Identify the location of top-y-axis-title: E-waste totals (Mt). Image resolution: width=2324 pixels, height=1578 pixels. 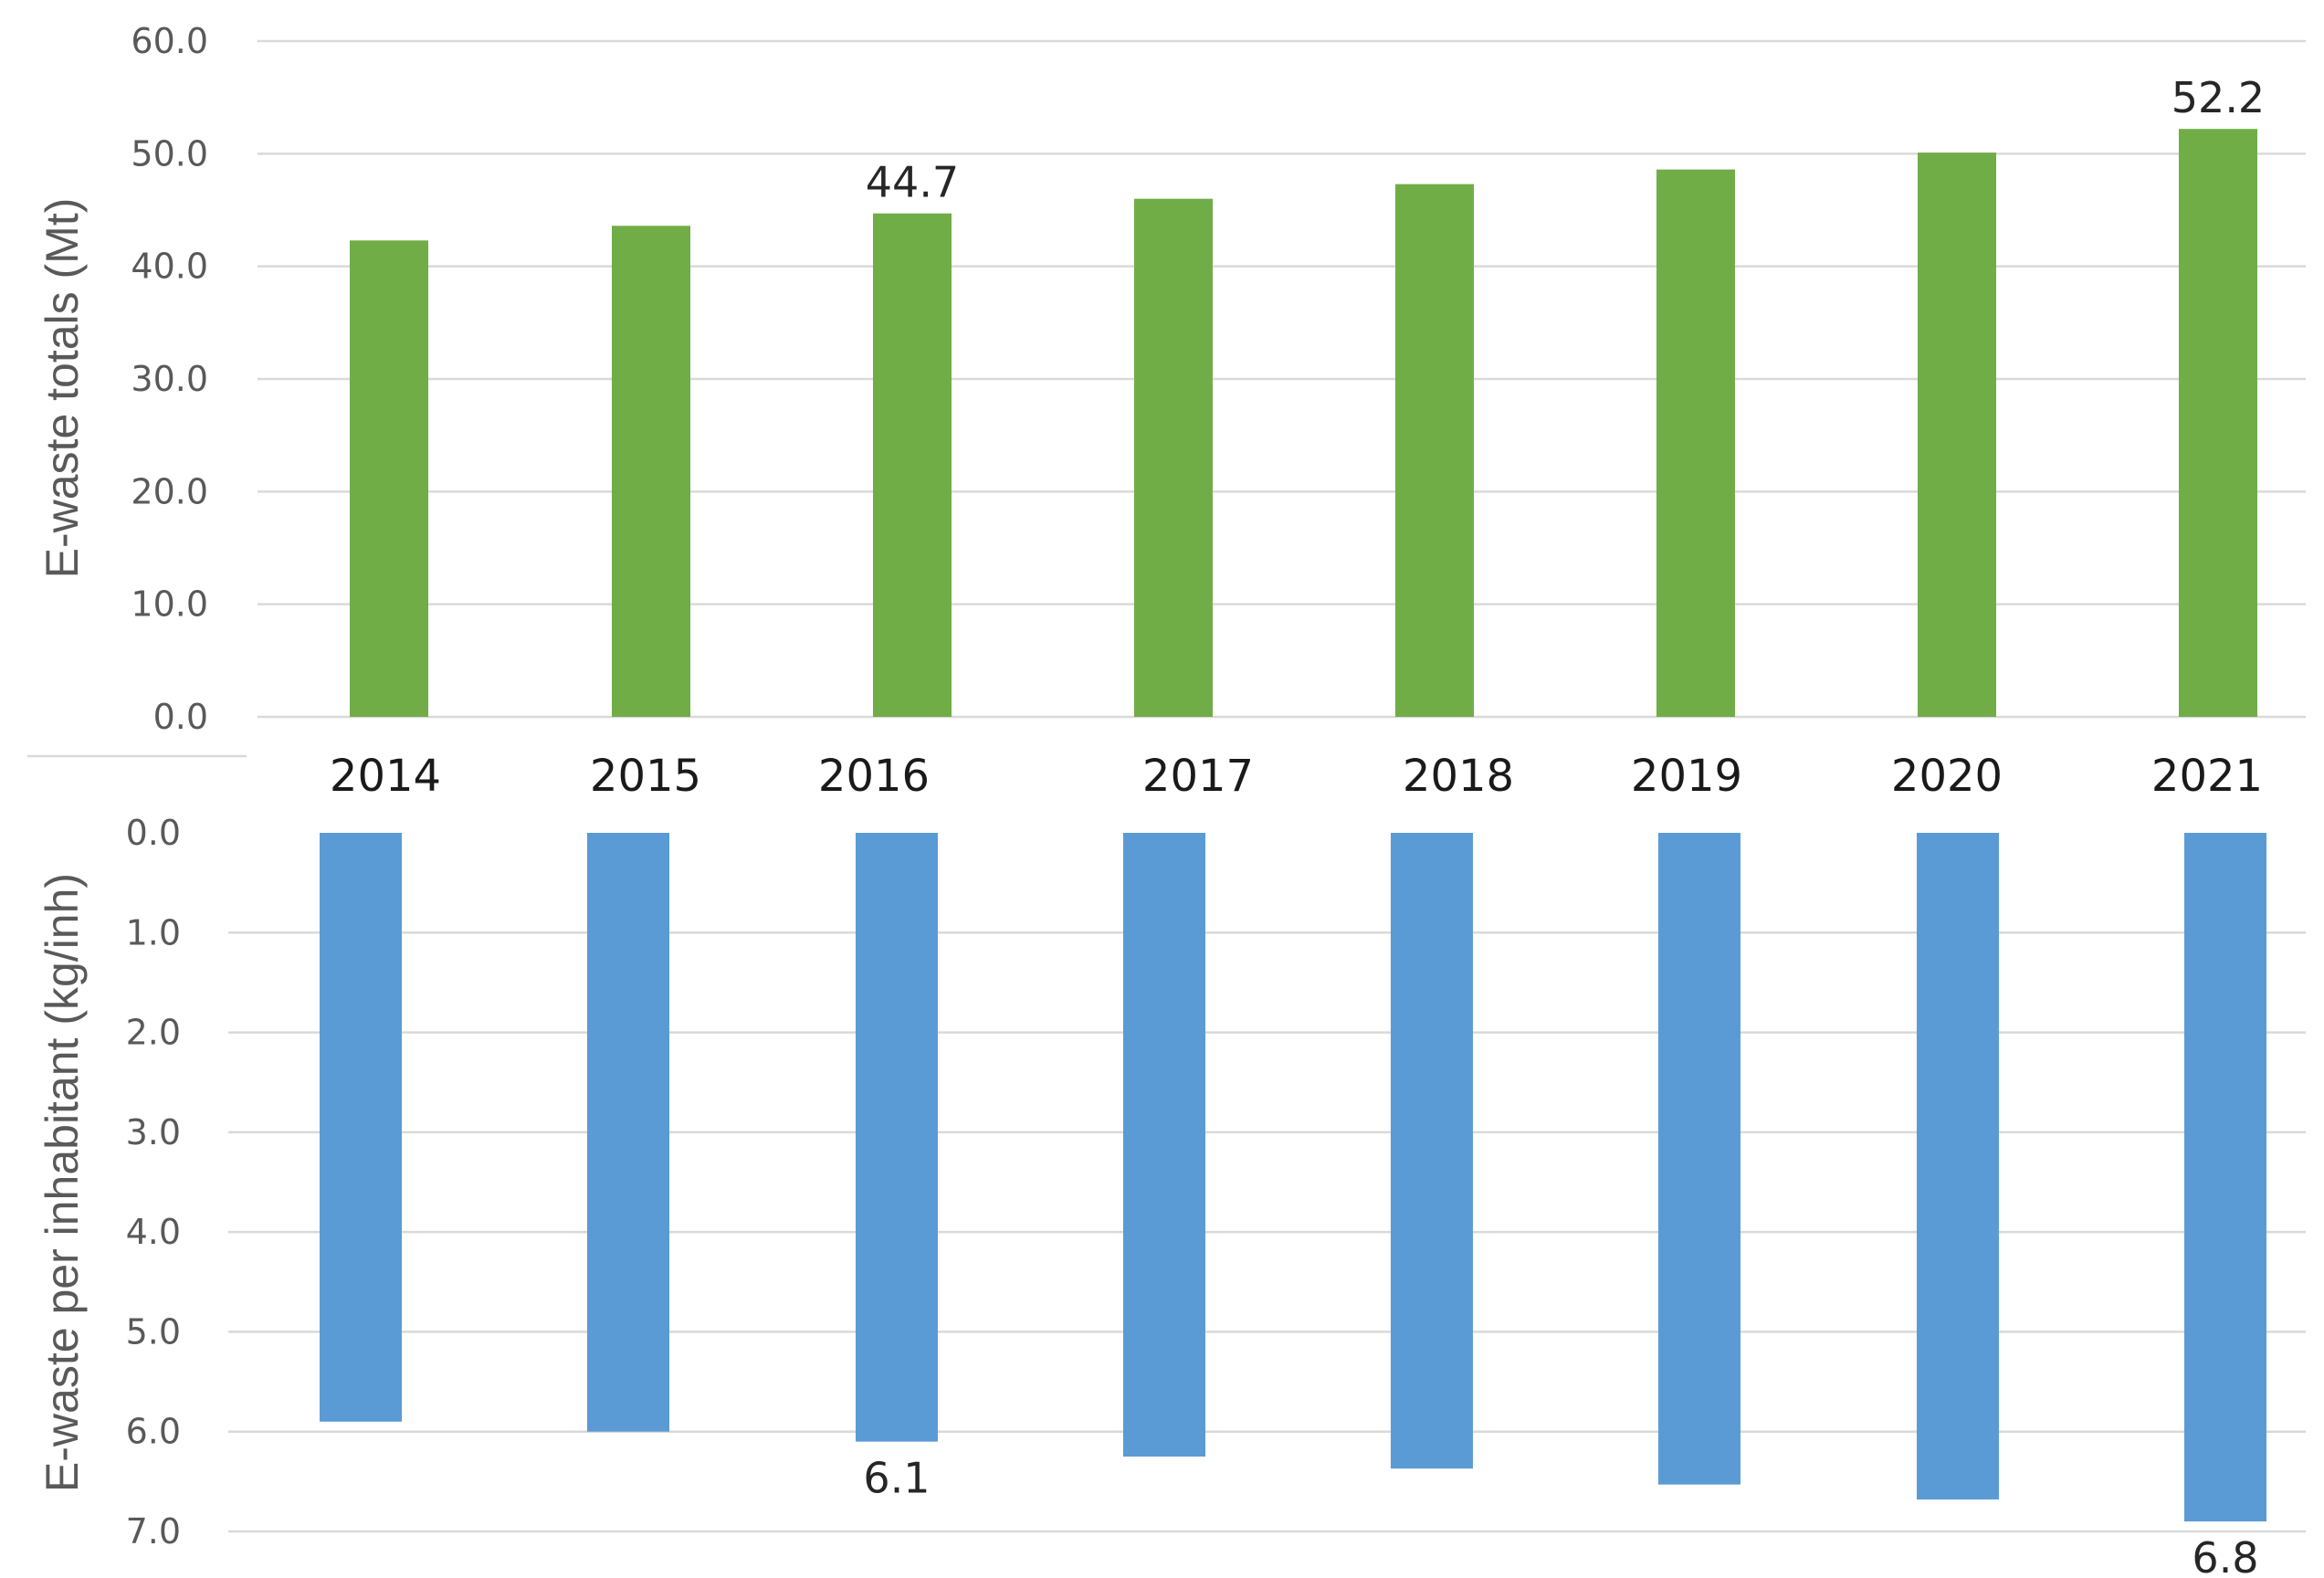
(62, 388).